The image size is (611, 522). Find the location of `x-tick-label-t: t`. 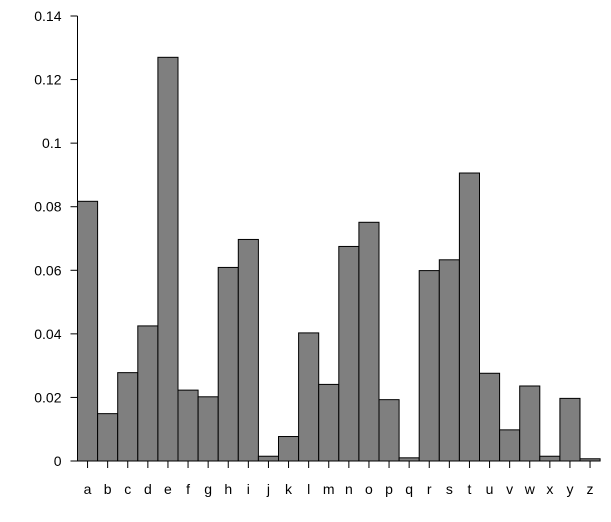

x-tick-label-t: t is located at coordinates (470, 489).